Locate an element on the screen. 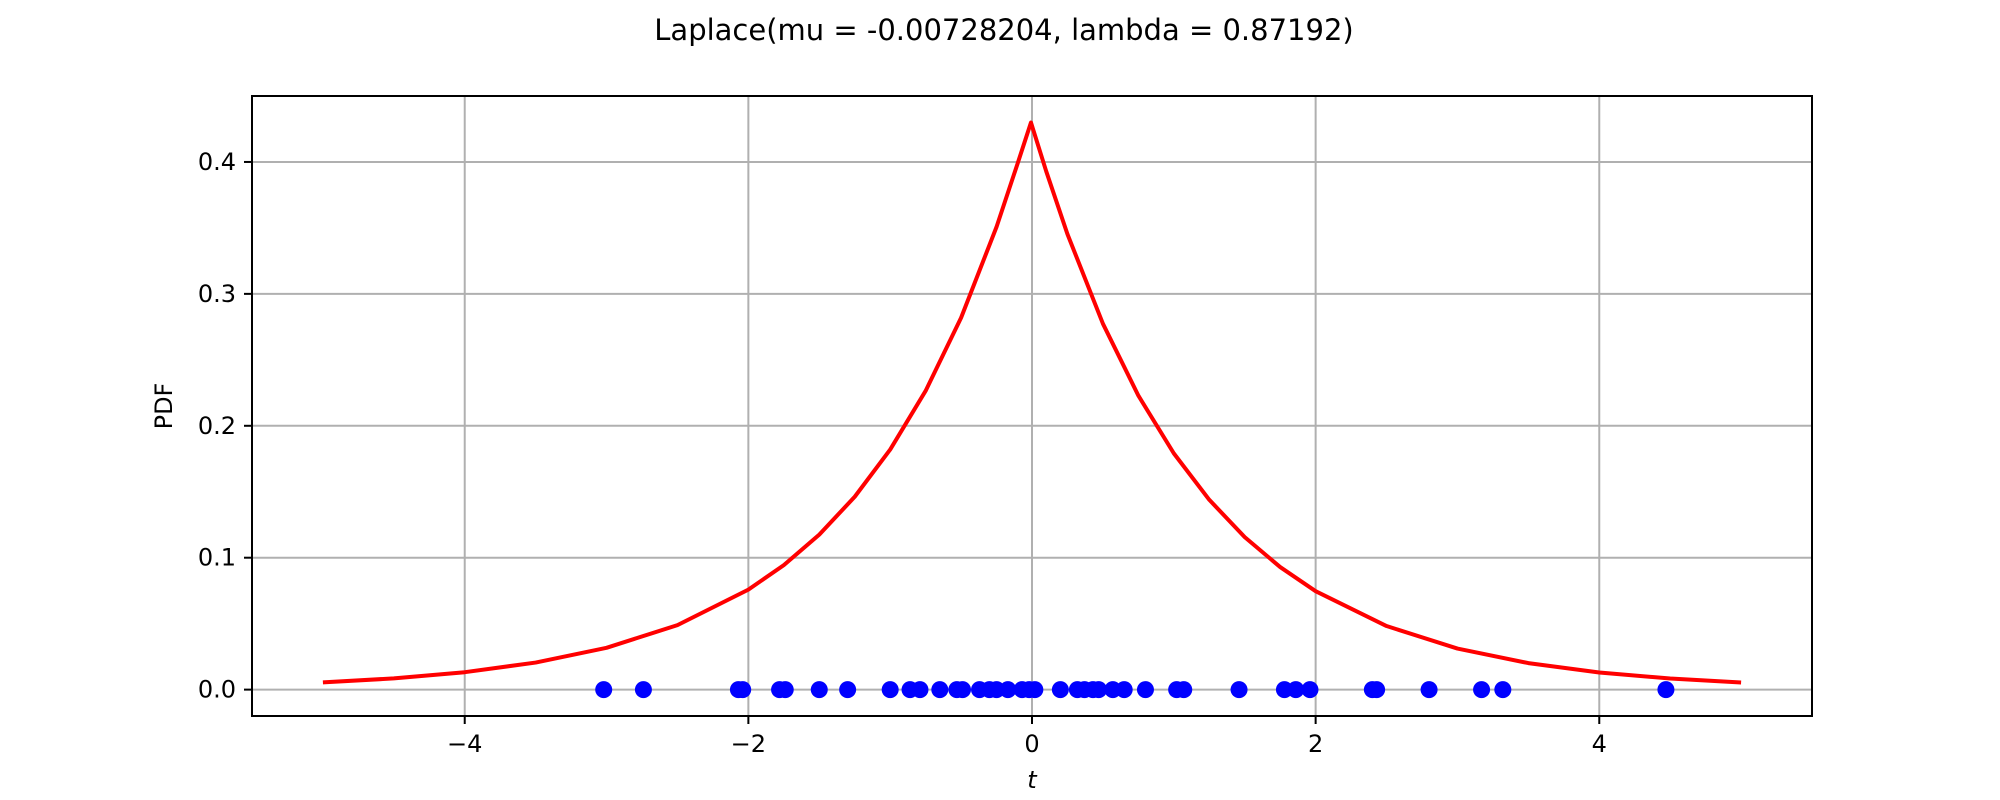 The image size is (2000, 800). x-tick-label: 4 is located at coordinates (1599, 744).